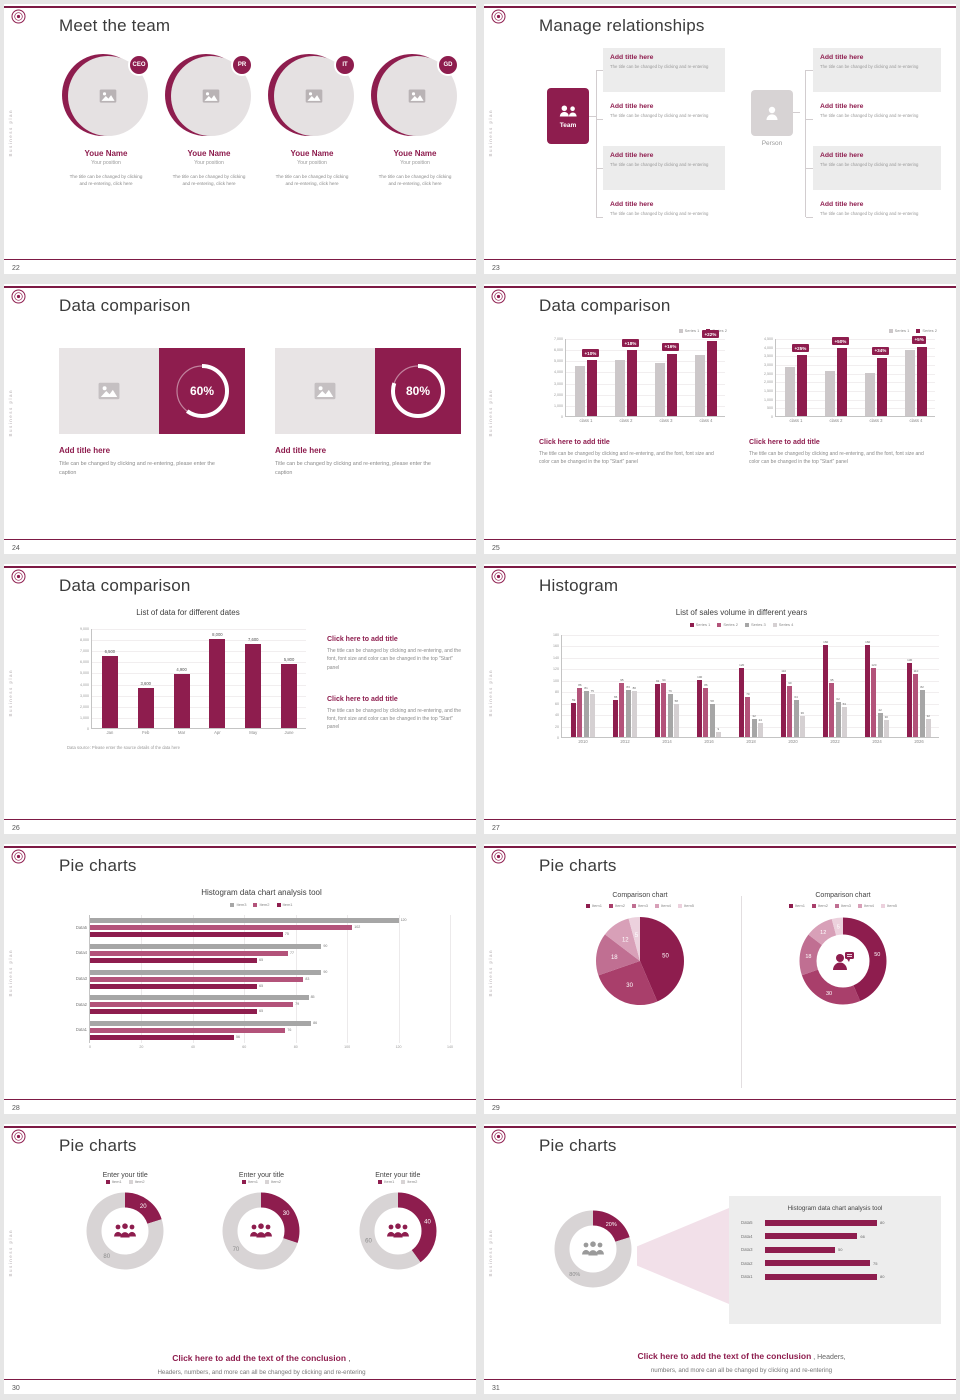 This screenshot has height=1400, width=960. I want to click on bar-series4, so click(802, 726).